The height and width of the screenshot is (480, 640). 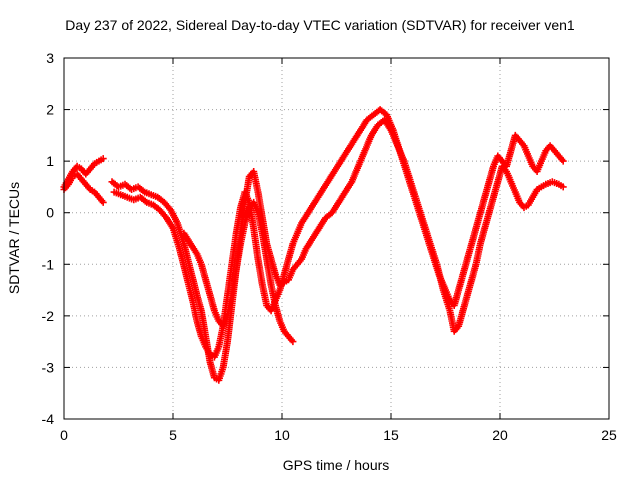 What do you see at coordinates (391, 435) in the screenshot?
I see `x-tick-label: 15` at bounding box center [391, 435].